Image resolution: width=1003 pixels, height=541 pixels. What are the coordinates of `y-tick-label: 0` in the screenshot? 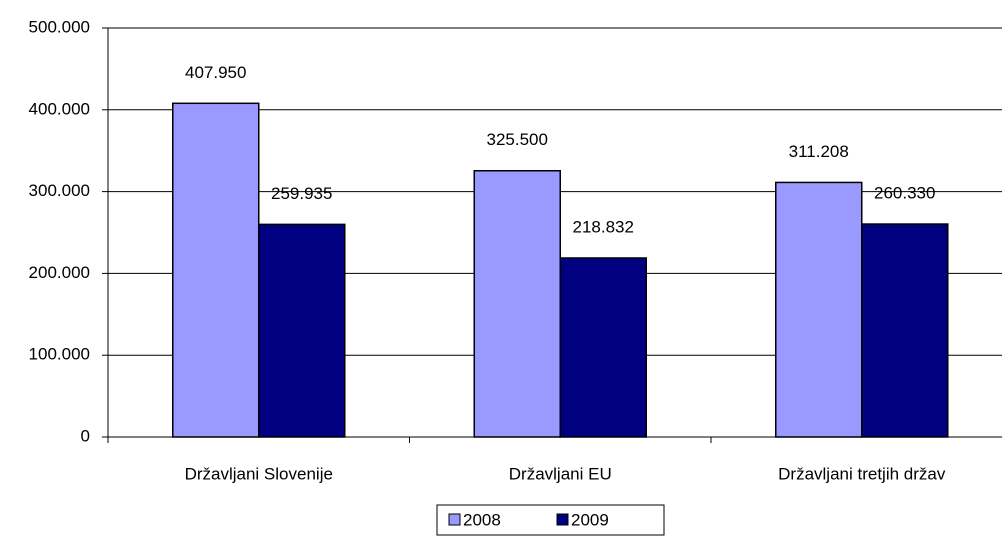 It's located at (85, 435).